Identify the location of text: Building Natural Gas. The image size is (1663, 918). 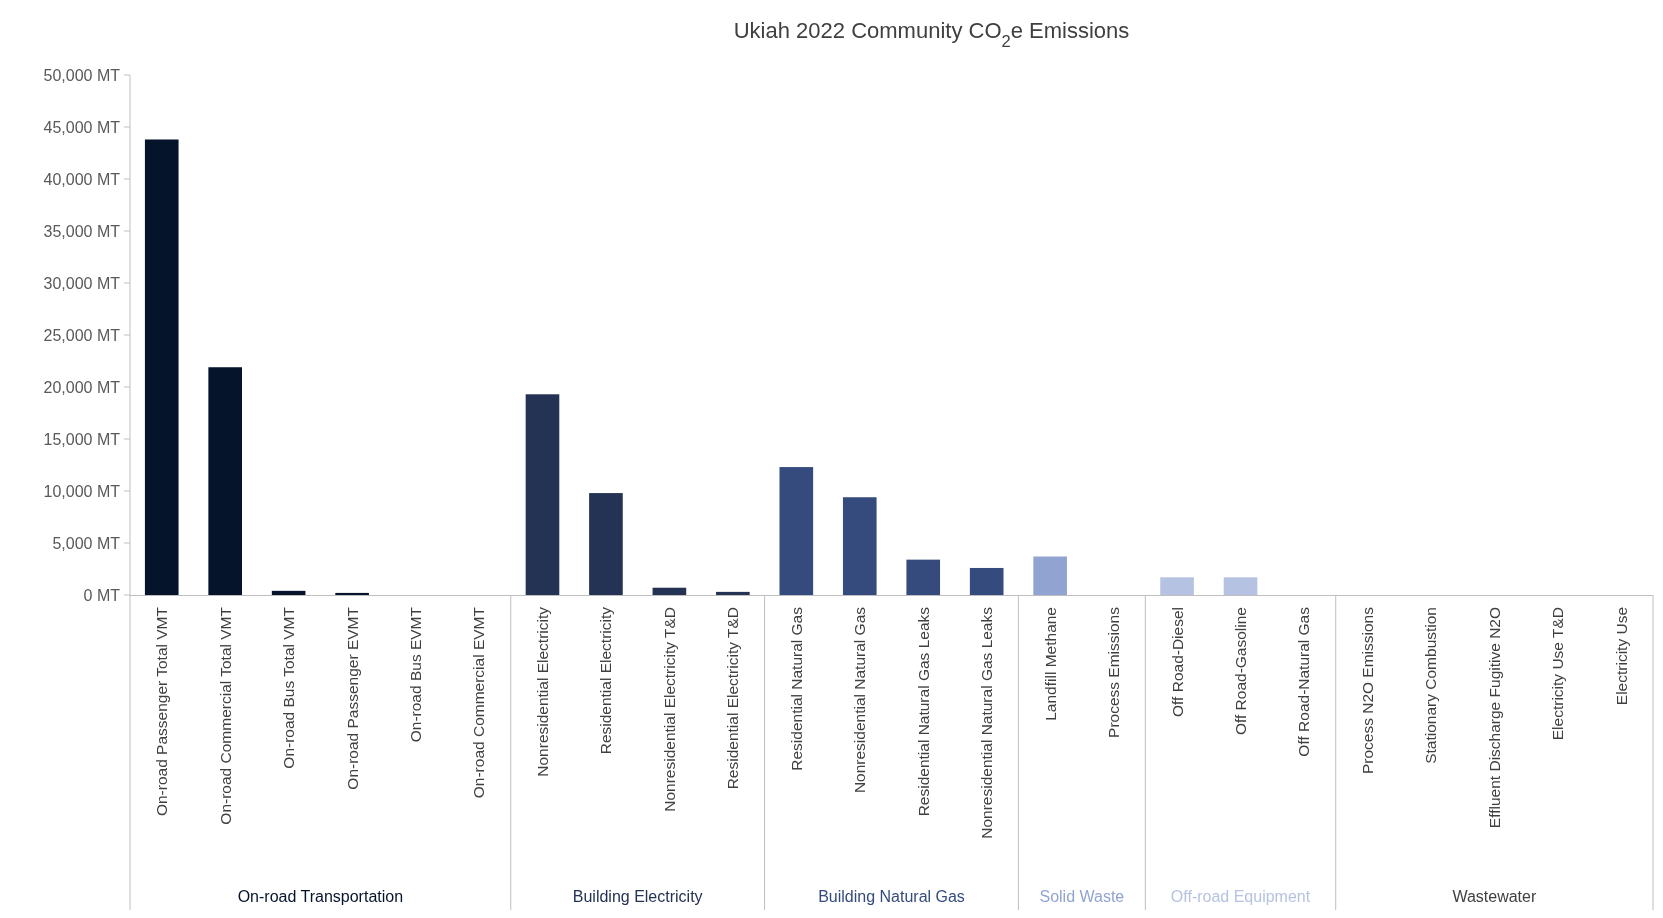
(891, 896).